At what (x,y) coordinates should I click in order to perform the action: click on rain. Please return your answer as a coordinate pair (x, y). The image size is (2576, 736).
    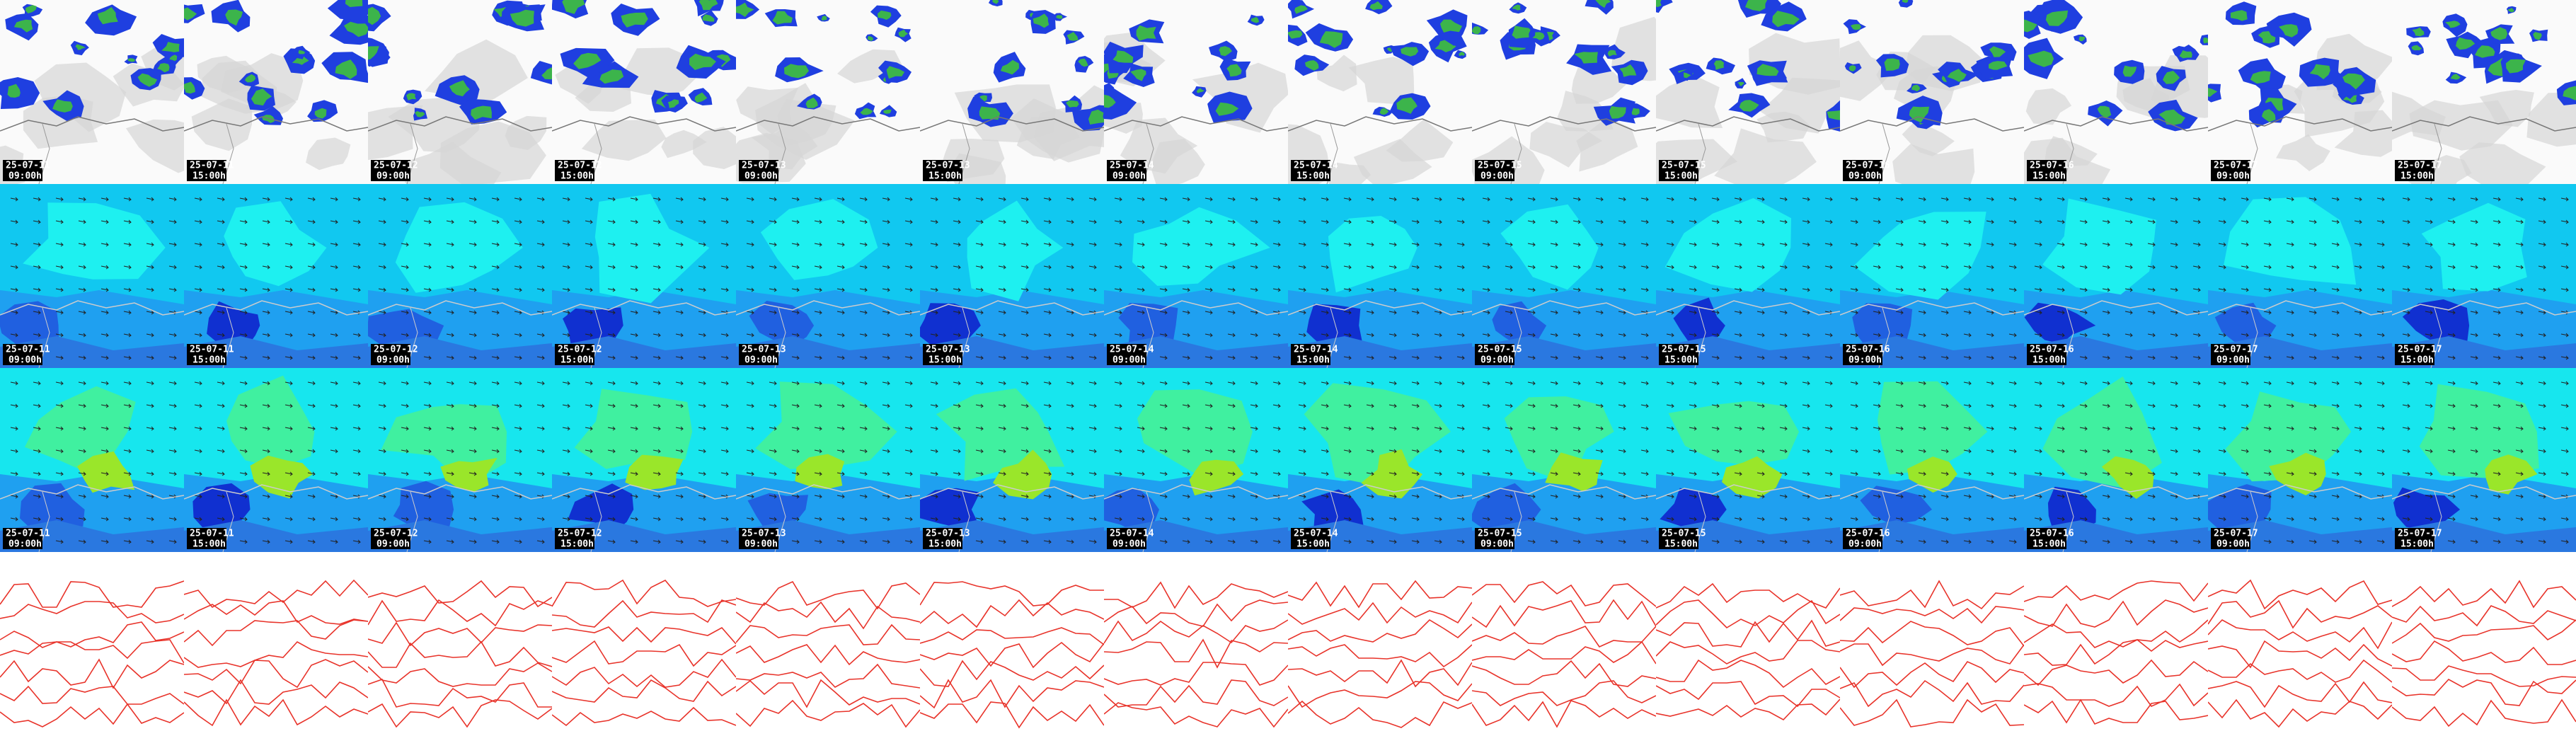
    Looking at the image, I should click on (378, 53).